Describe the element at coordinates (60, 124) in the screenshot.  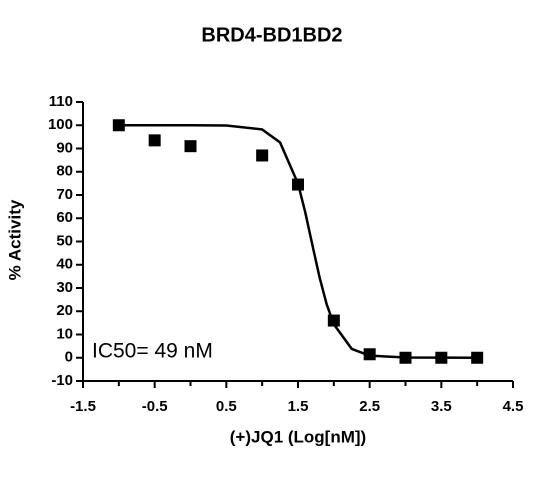
I see `y-tick-label: 100` at that location.